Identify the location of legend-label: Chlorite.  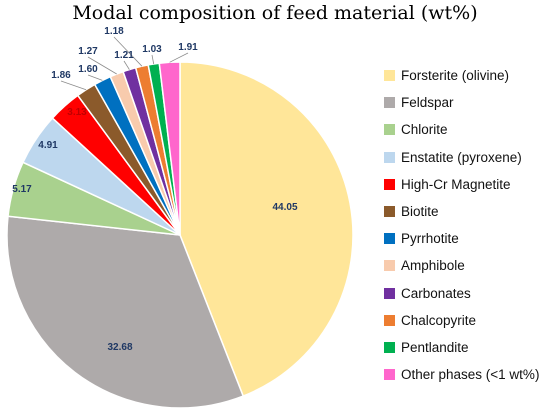
(424, 130).